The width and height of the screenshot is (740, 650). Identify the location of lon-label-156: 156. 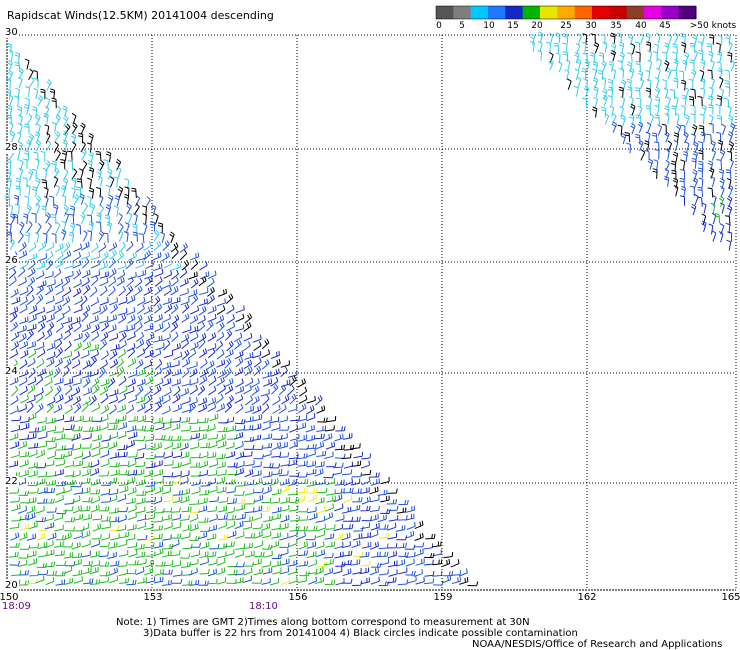
(298, 597).